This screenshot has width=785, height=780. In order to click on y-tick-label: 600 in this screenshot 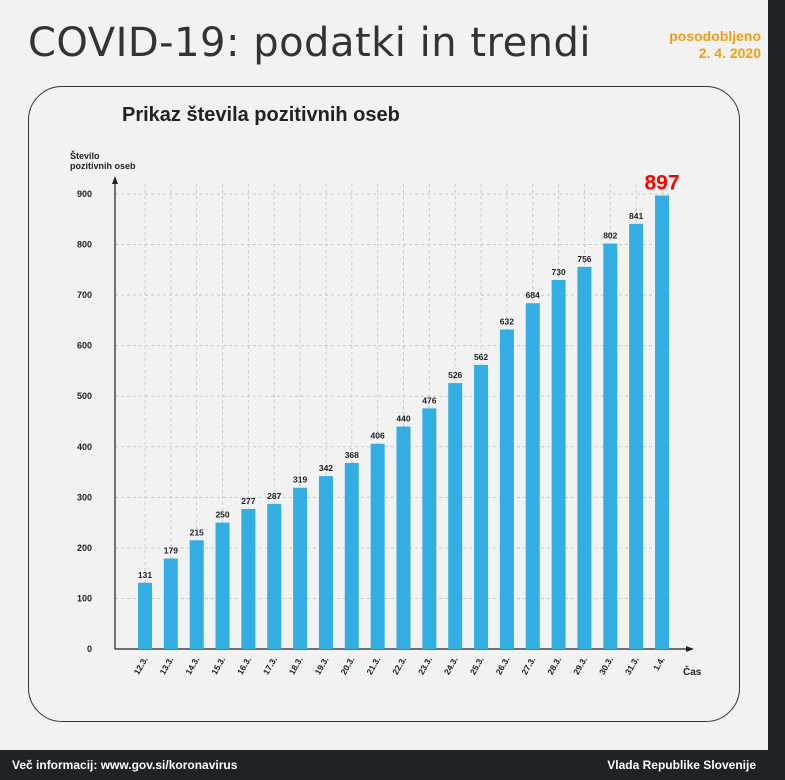, I will do `click(84, 346)`.